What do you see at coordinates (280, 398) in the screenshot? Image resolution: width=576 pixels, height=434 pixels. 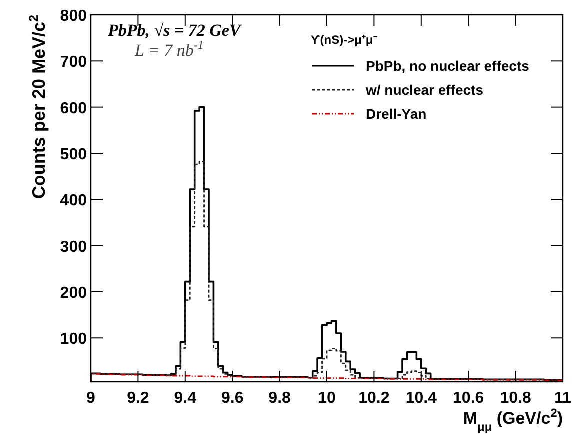 I see `x-tick-label: 9.8` at bounding box center [280, 398].